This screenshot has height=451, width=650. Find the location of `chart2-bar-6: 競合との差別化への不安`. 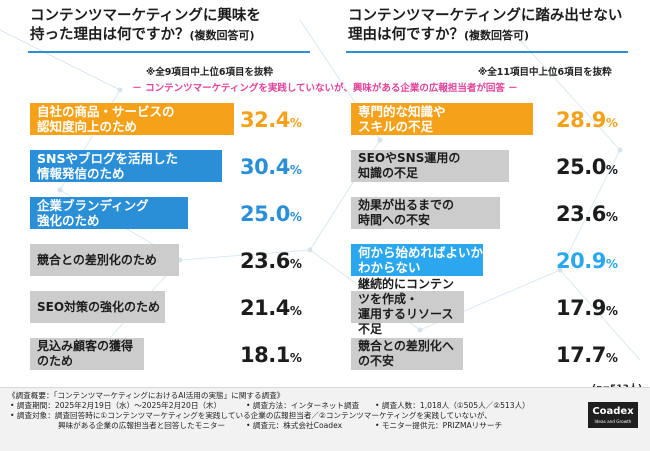

chart2-bar-6: 競合との差別化への不安 is located at coordinates (407, 354).